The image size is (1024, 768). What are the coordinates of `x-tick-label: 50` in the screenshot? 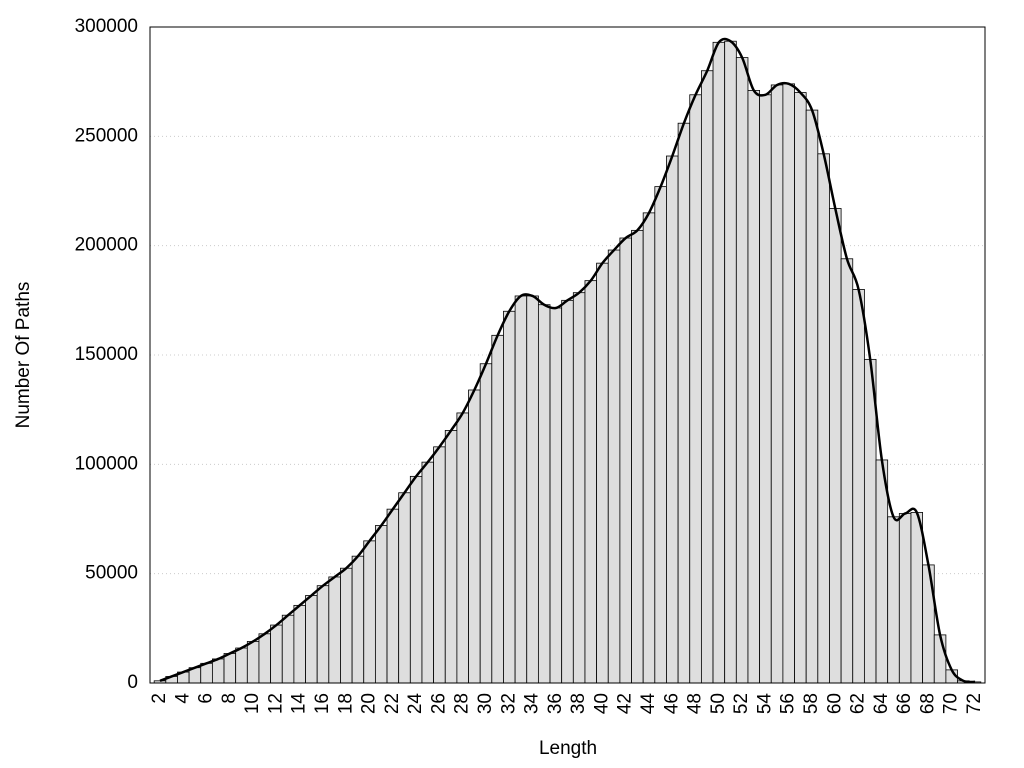 It's located at (718, 703).